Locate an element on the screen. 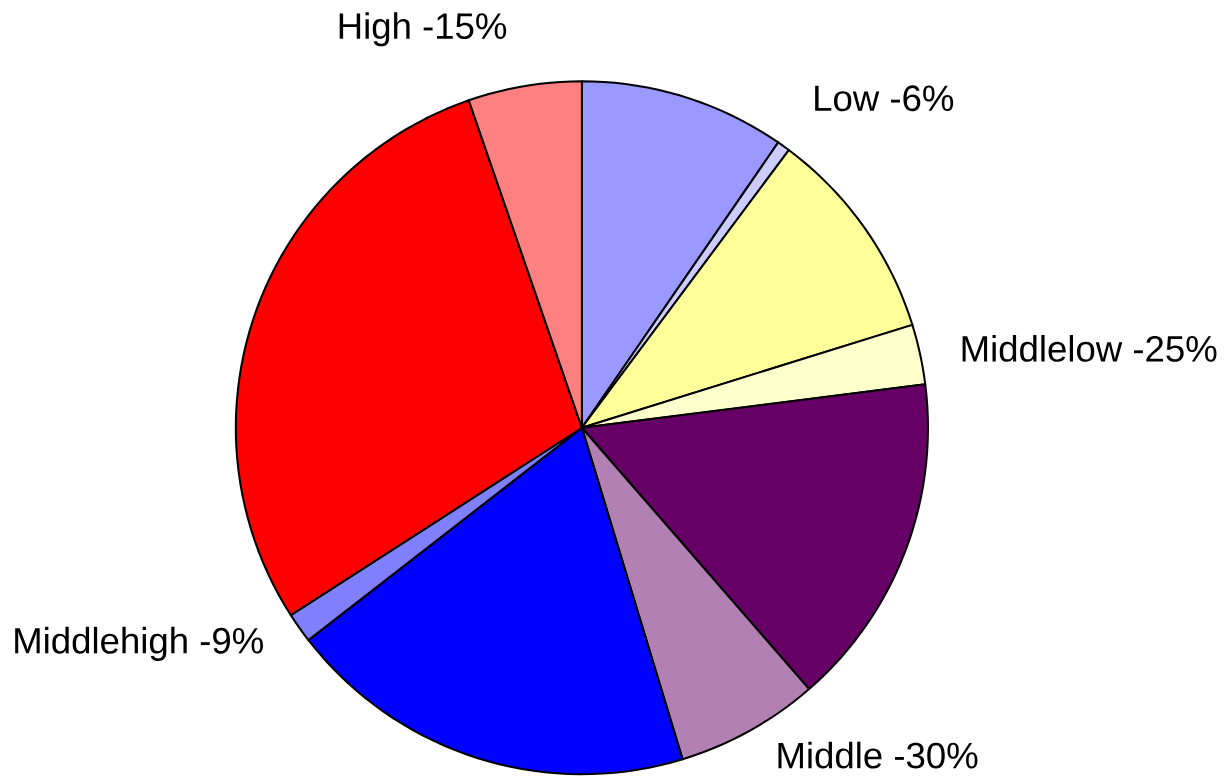 The height and width of the screenshot is (781, 1230). slice-label: Middle -30% is located at coordinates (878, 755).